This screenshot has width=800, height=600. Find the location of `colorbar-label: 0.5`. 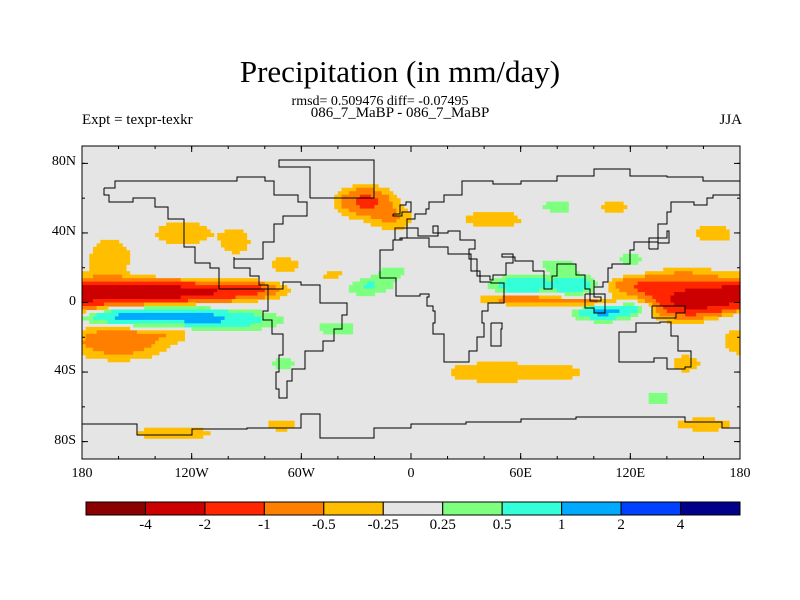

colorbar-label: 0.5 is located at coordinates (502, 525).